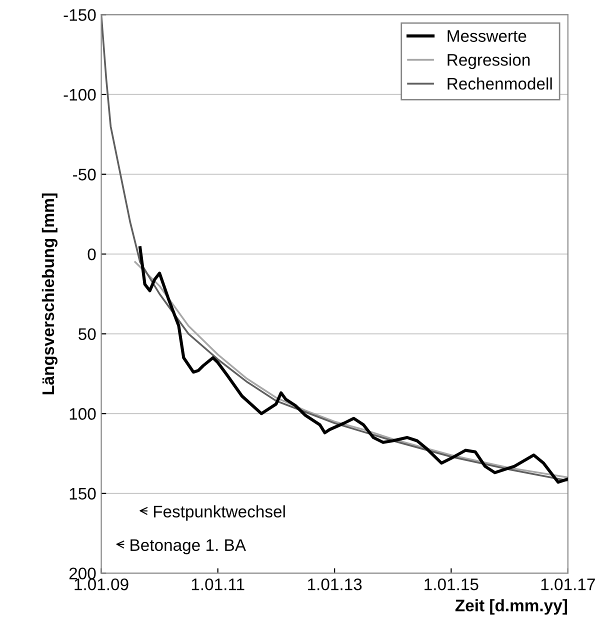 Image resolution: width=610 pixels, height=639 pixels. What do you see at coordinates (92, 254) in the screenshot?
I see `y-tick-label: 0` at bounding box center [92, 254].